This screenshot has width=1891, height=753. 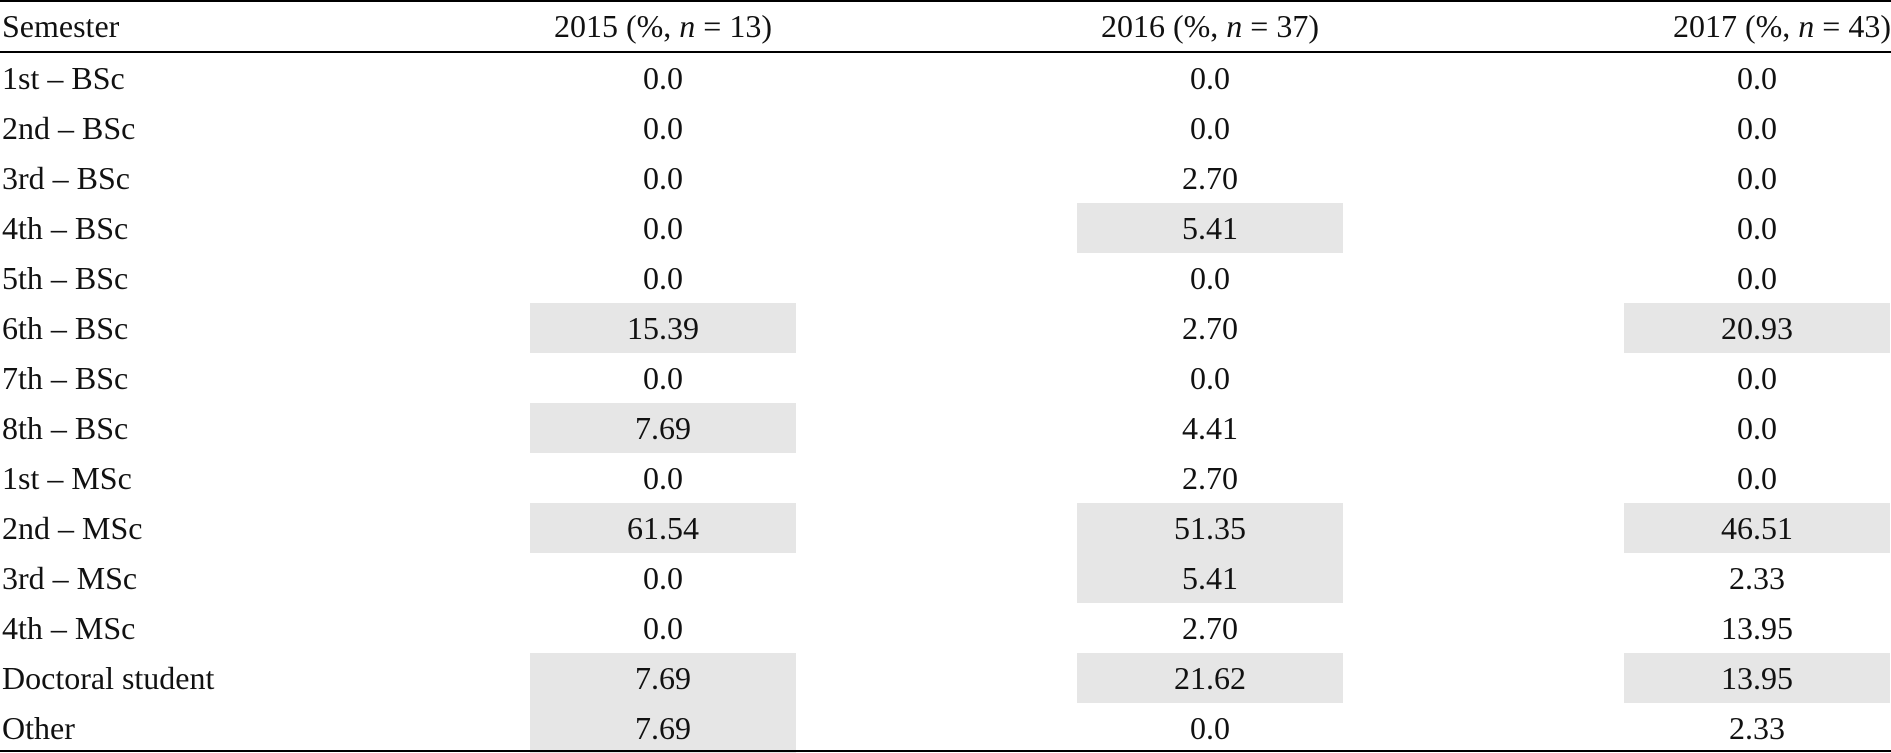 What do you see at coordinates (72, 528) in the screenshot?
I see `row-label: 2nd – MSc` at bounding box center [72, 528].